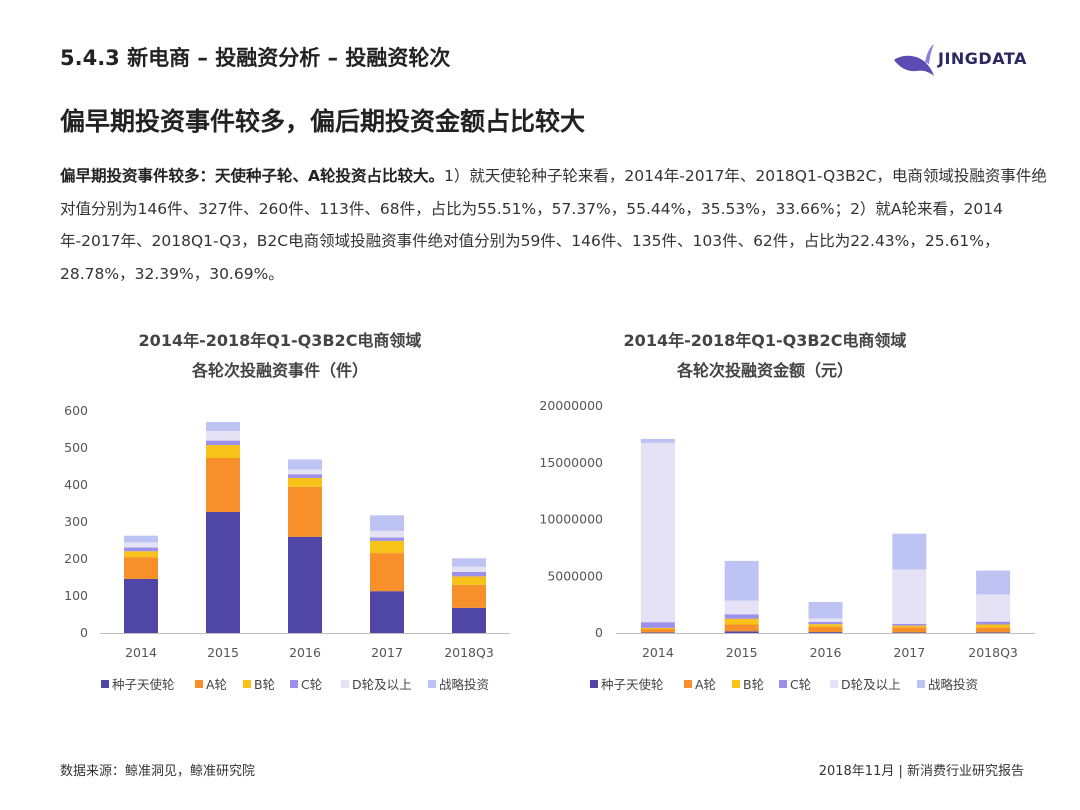 This screenshot has width=1080, height=810. What do you see at coordinates (279, 370) in the screenshot?
I see `chart1-title-line2: 各轮次投融资事件（件）` at bounding box center [279, 370].